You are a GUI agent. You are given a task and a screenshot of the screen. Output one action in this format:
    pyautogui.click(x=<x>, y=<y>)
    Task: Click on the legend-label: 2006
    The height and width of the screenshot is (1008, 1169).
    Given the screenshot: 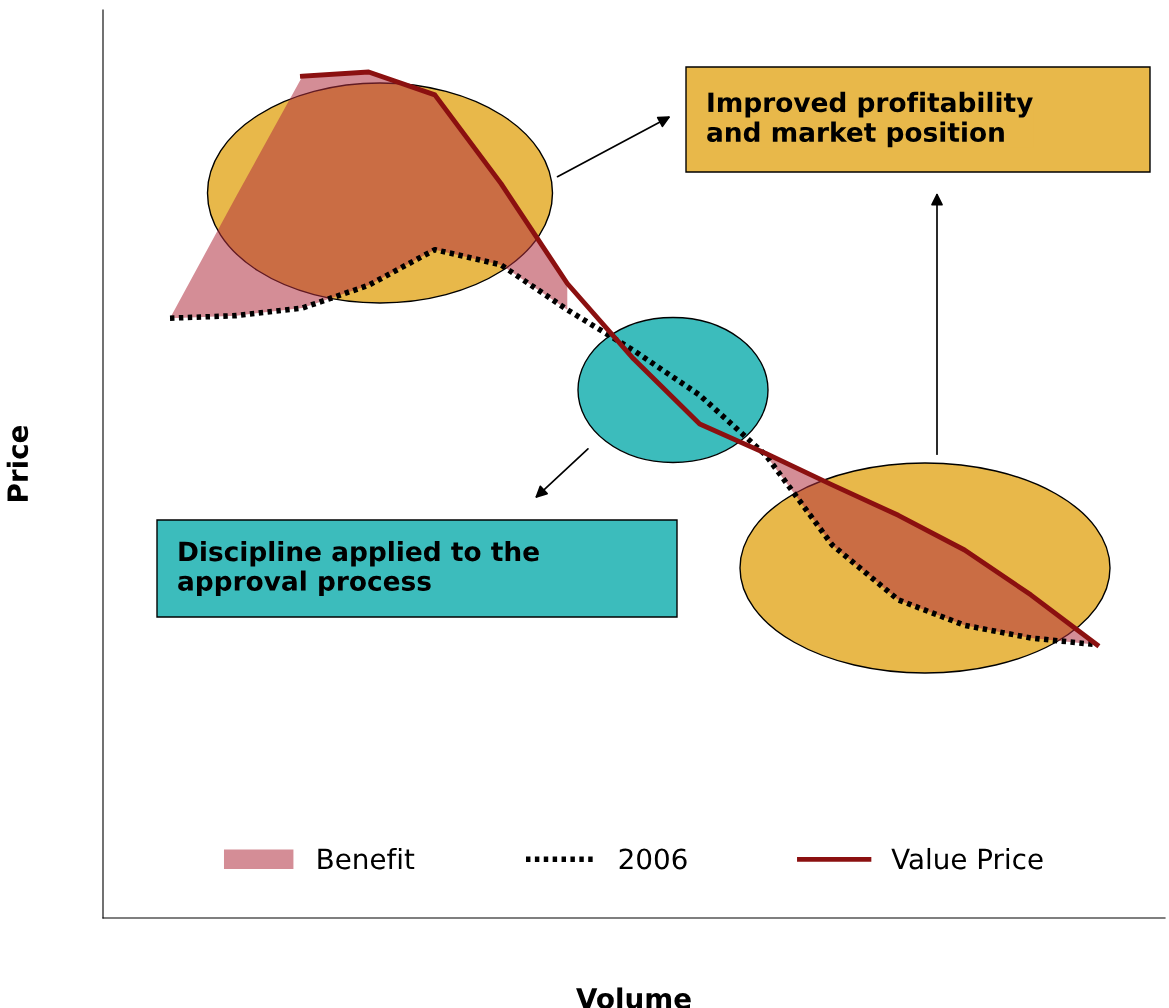 What is the action you would take?
    pyautogui.click(x=653, y=859)
    